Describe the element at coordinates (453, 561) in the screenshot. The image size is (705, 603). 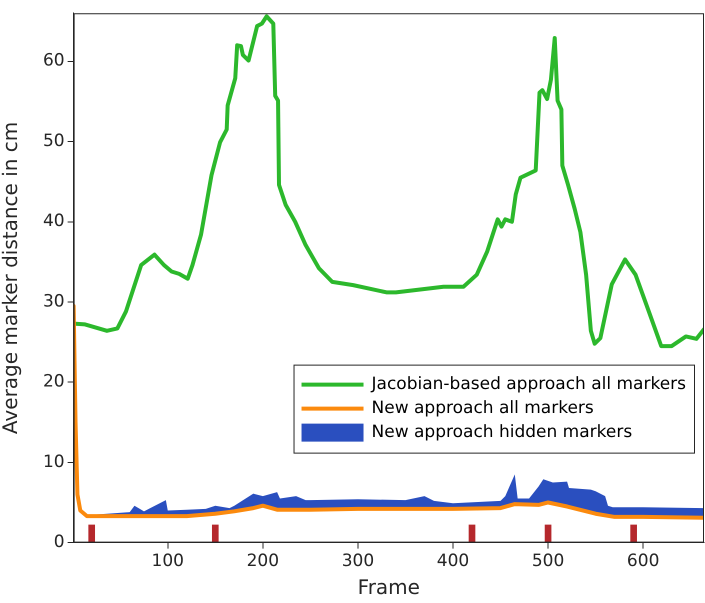
I see `x-tick-label: 400` at that location.